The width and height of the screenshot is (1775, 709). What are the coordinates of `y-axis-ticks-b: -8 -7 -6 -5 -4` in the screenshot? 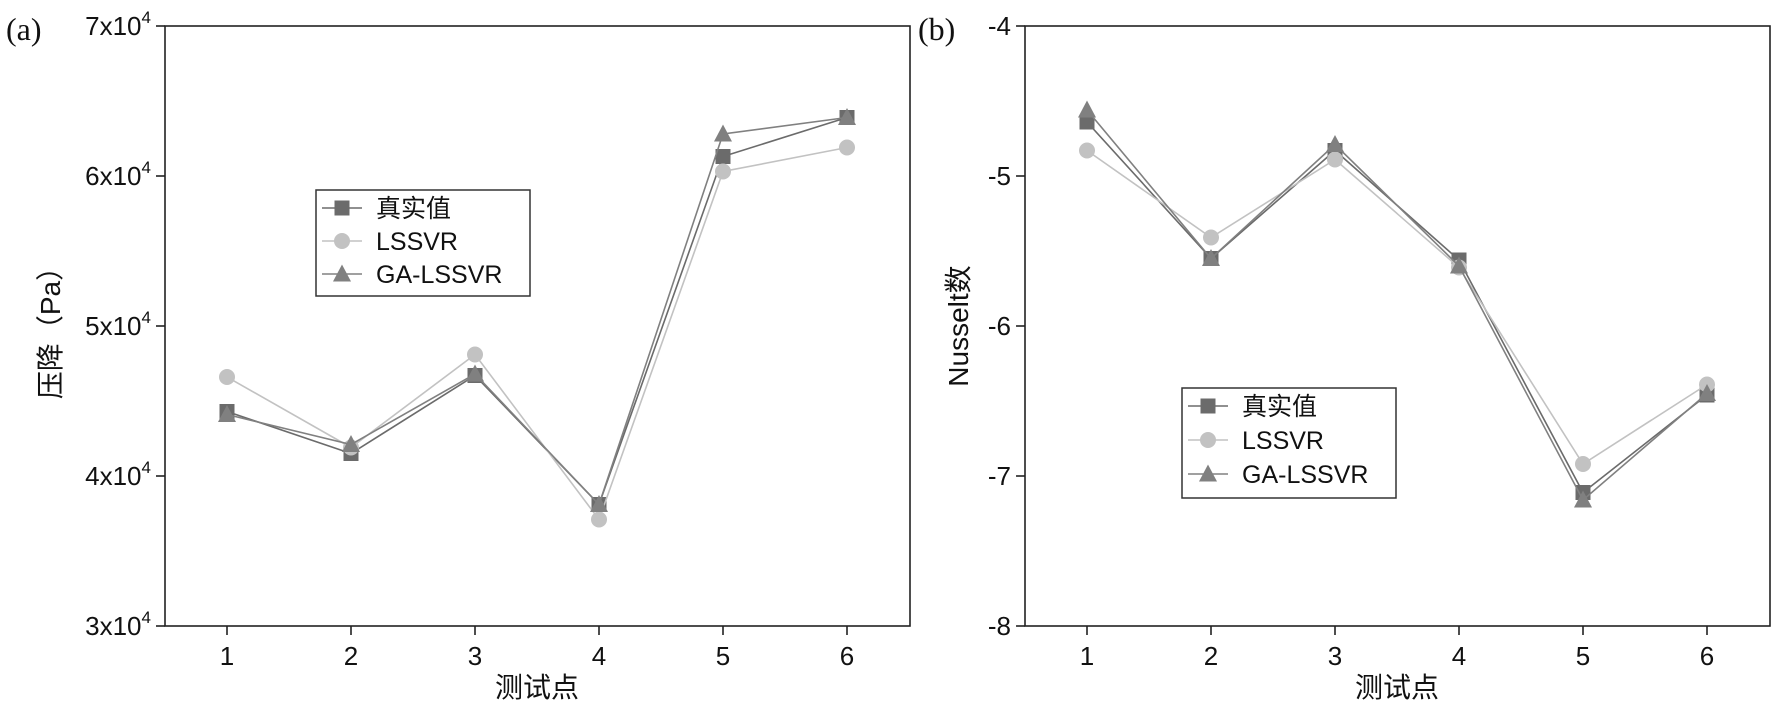 It's located at (1006, 326).